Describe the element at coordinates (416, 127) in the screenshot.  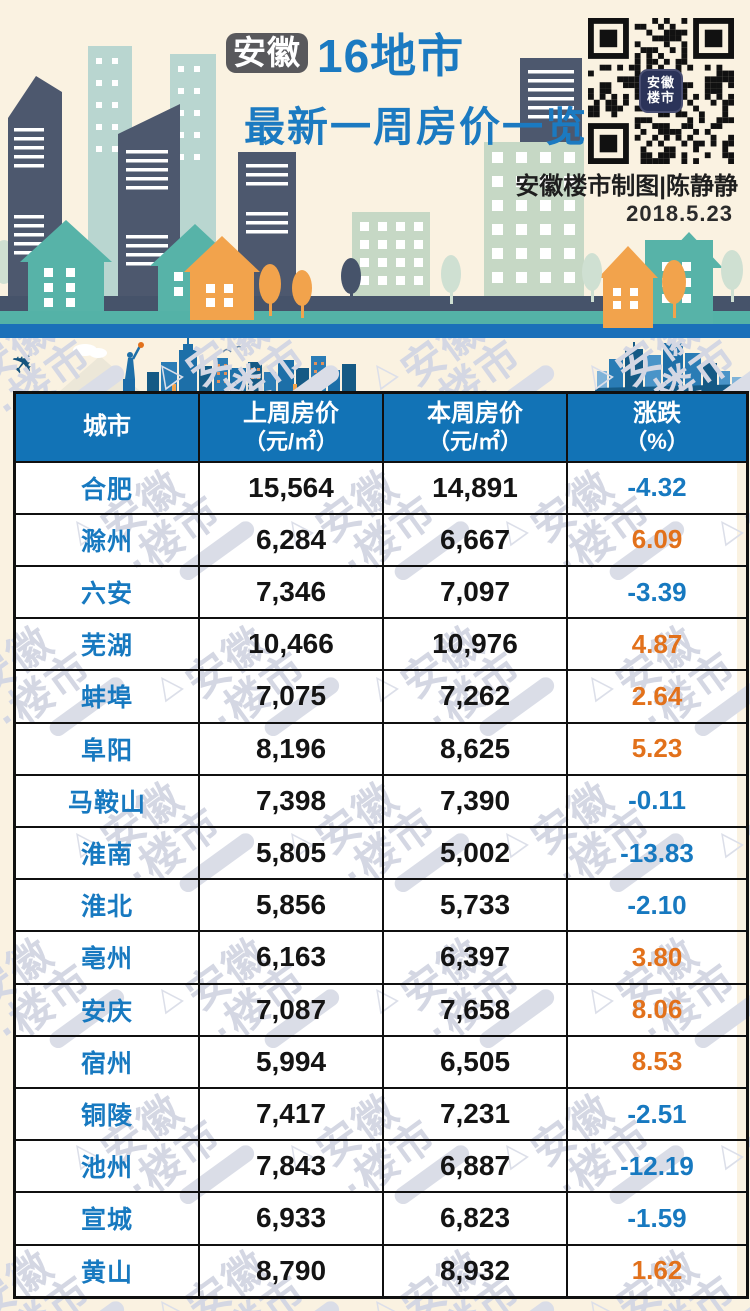
I see `page-subtitle: 最新一周房价一览` at that location.